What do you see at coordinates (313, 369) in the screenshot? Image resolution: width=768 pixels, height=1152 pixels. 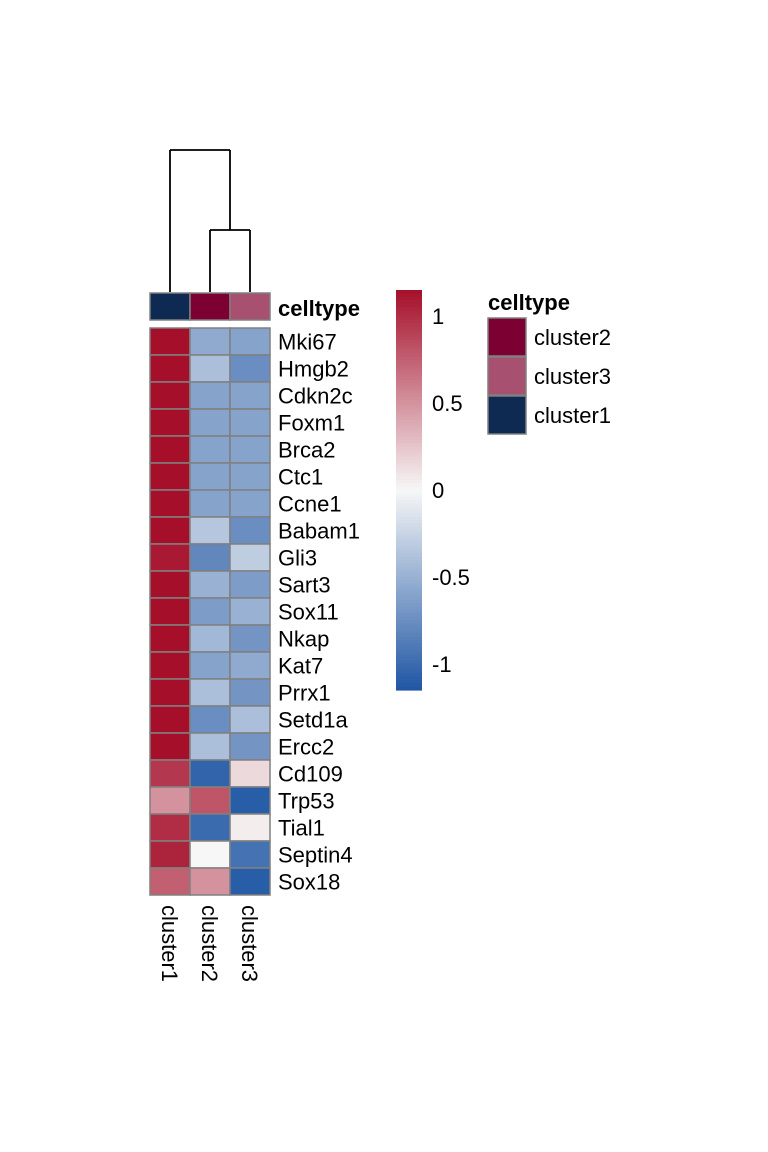 I see `row-label: Hmgb2` at bounding box center [313, 369].